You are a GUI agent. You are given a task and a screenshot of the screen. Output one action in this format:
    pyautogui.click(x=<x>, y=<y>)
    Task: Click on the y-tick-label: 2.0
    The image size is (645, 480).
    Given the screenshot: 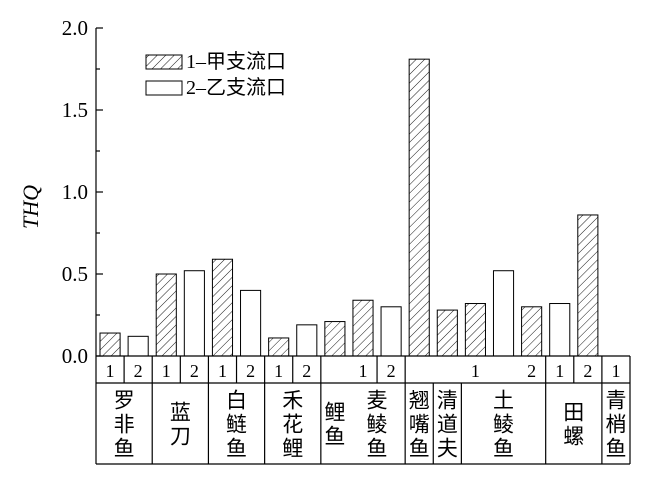 What is the action you would take?
    pyautogui.click(x=75, y=28)
    